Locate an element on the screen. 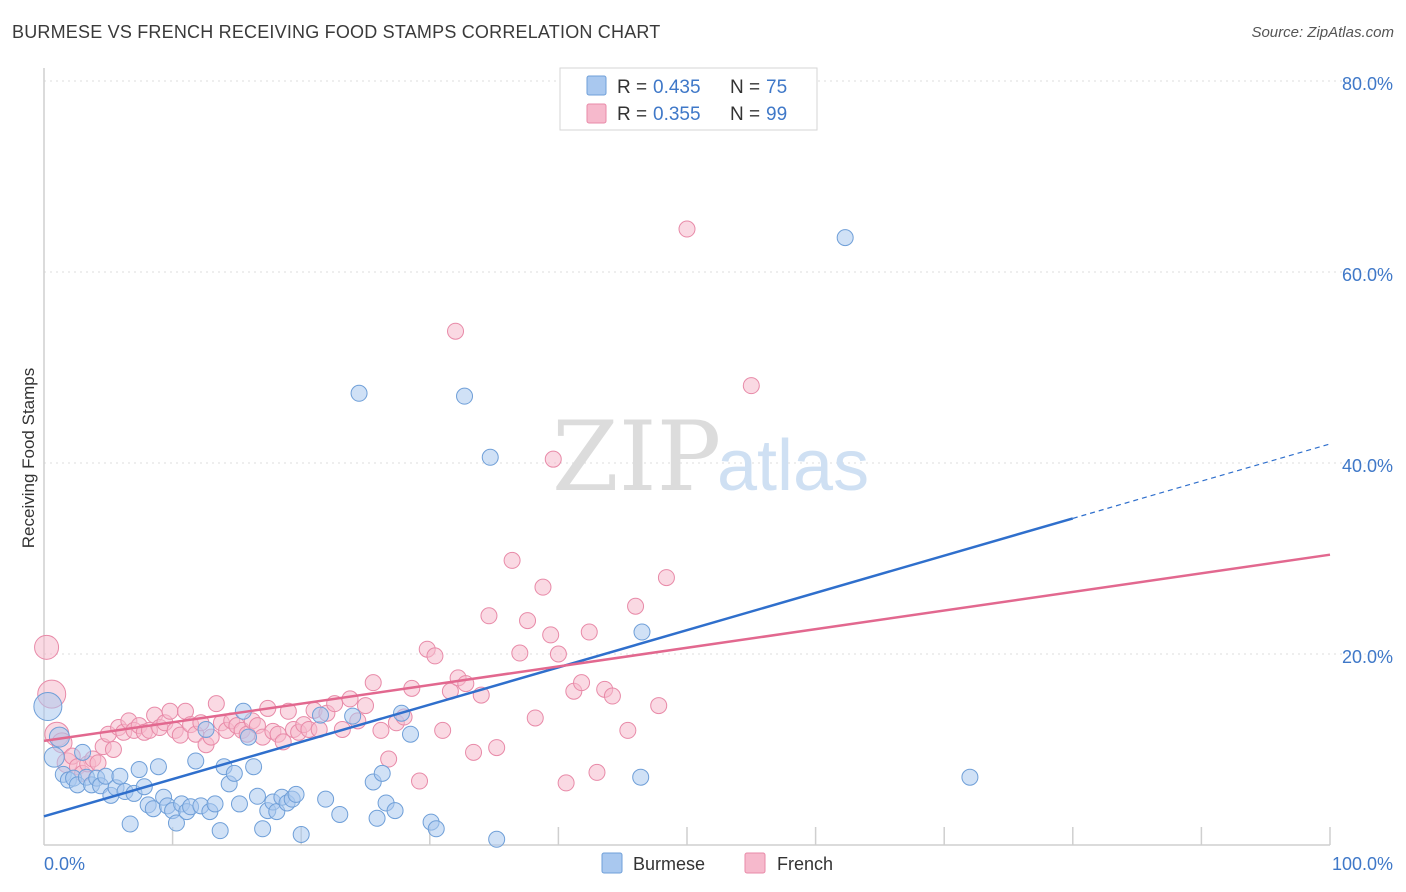 The width and height of the screenshot is (1406, 892). legend-n-label-french: N = is located at coordinates (745, 114).